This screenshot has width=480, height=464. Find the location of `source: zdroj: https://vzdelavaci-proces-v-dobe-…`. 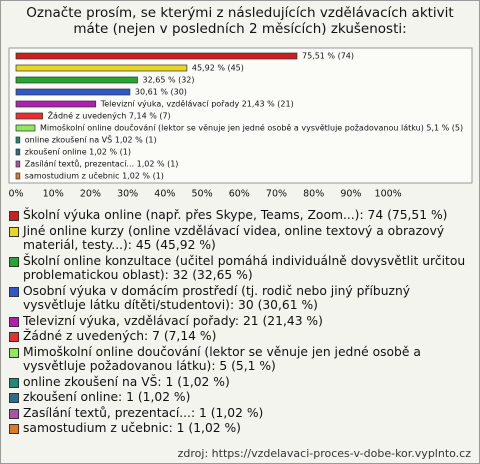

source: zdroj: https://vzdelavaci-proces-v-dobe-… is located at coordinates (324, 453).